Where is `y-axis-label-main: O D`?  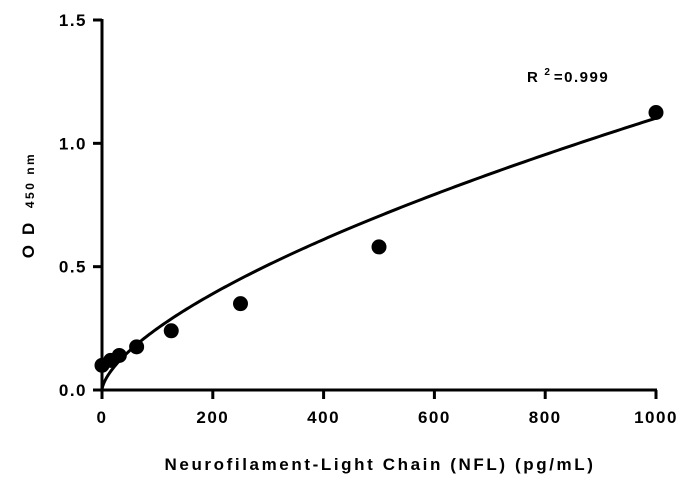 y-axis-label-main: O D is located at coordinates (28, 239).